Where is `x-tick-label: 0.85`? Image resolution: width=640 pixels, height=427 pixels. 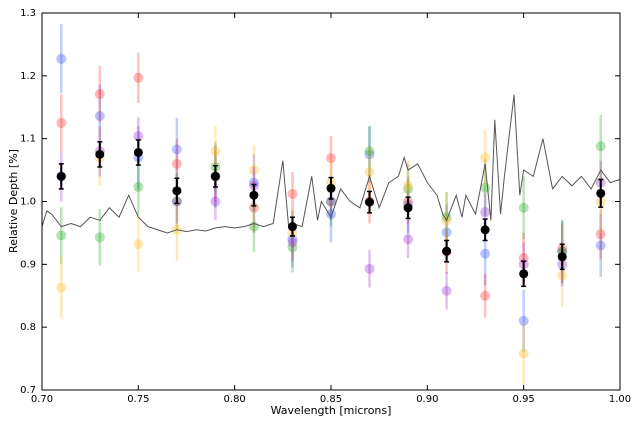 x-tick-label: 0.85 is located at coordinates (331, 399).